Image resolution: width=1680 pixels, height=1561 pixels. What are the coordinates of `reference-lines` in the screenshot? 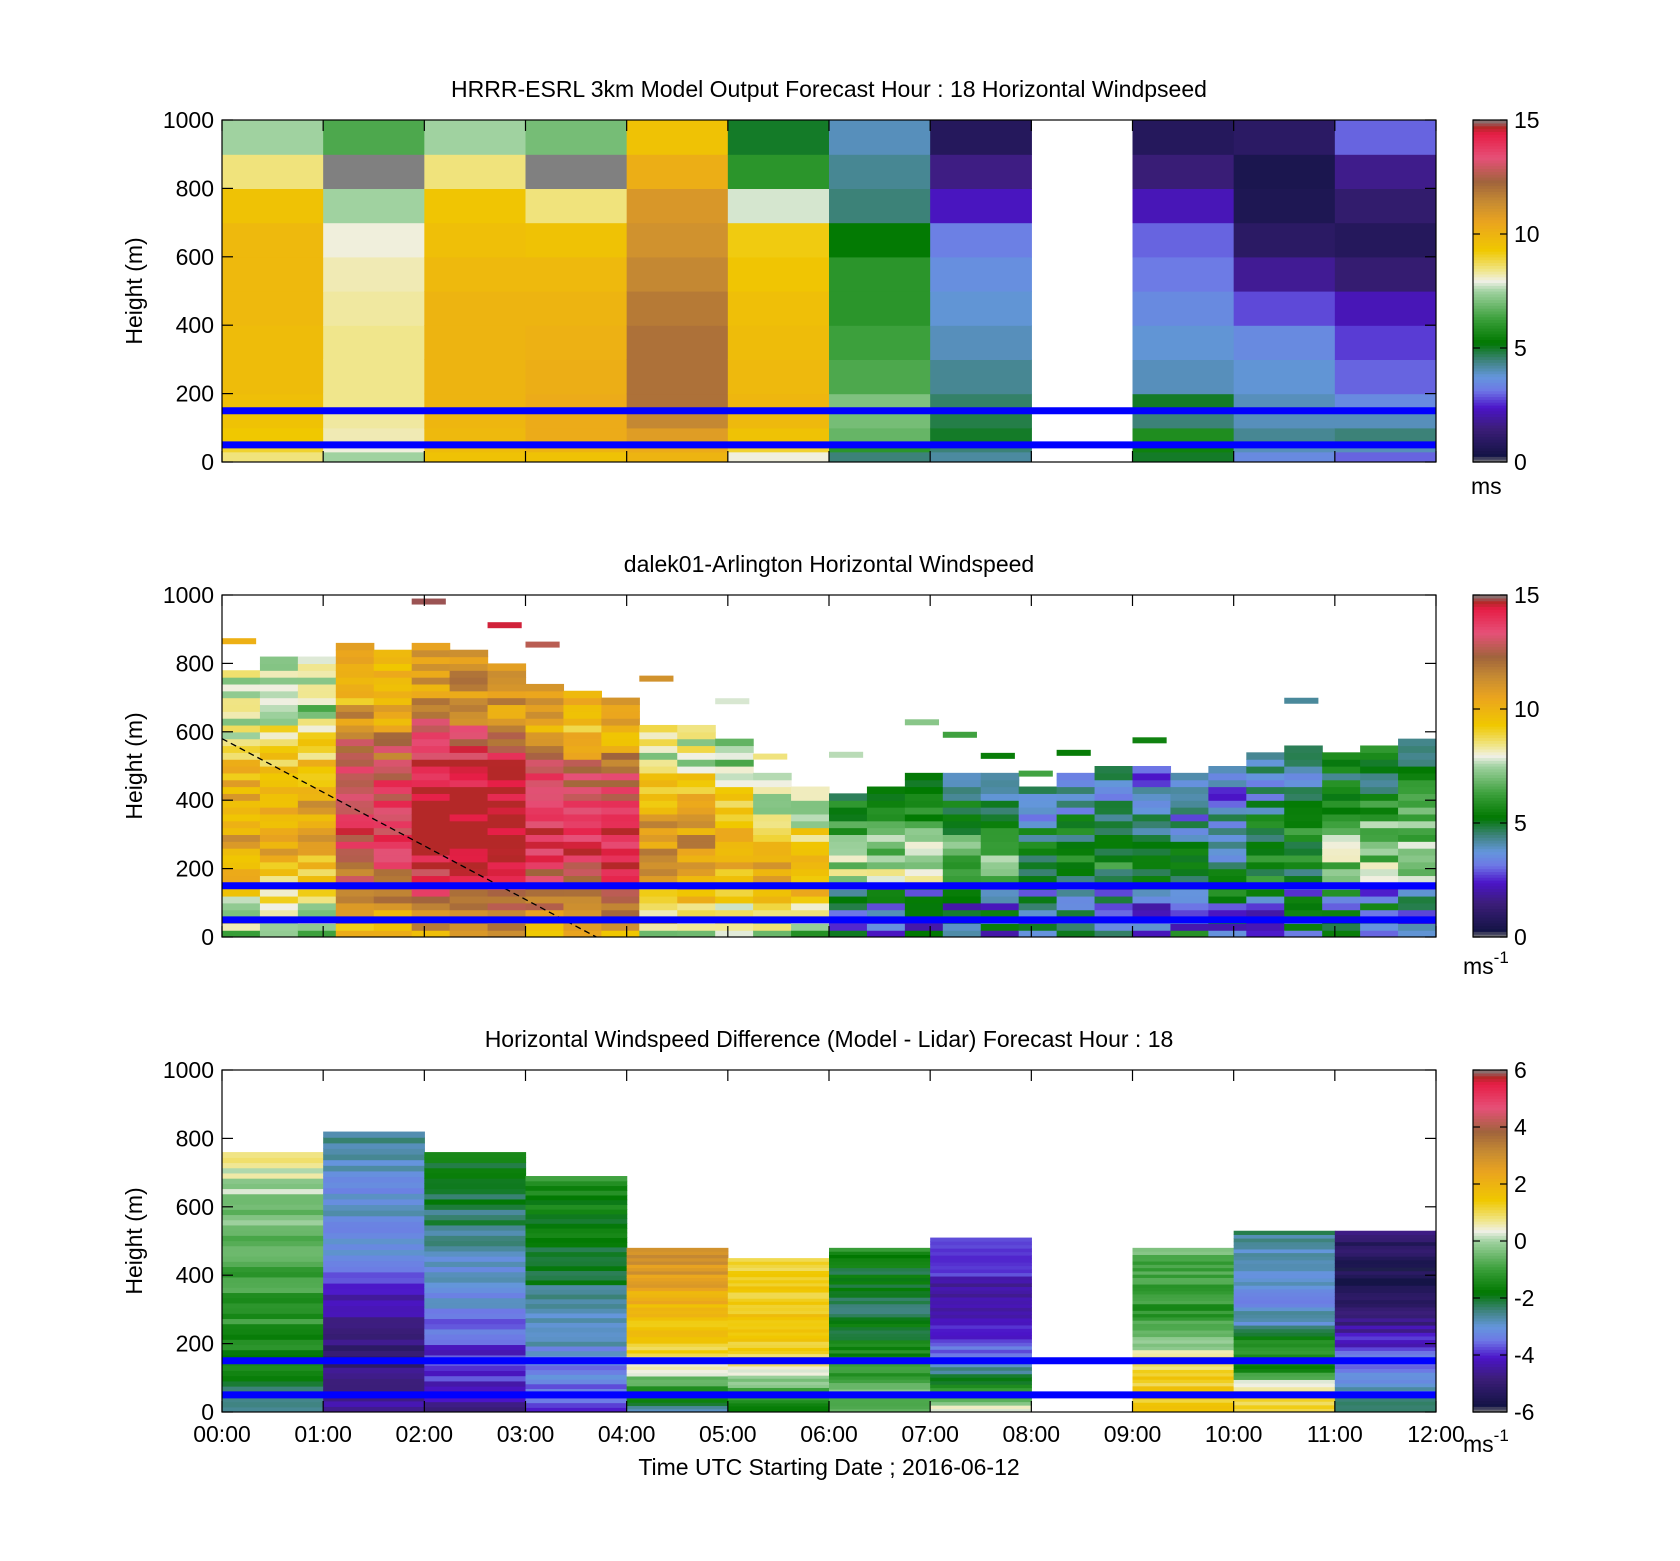 It's located at (829, 903).